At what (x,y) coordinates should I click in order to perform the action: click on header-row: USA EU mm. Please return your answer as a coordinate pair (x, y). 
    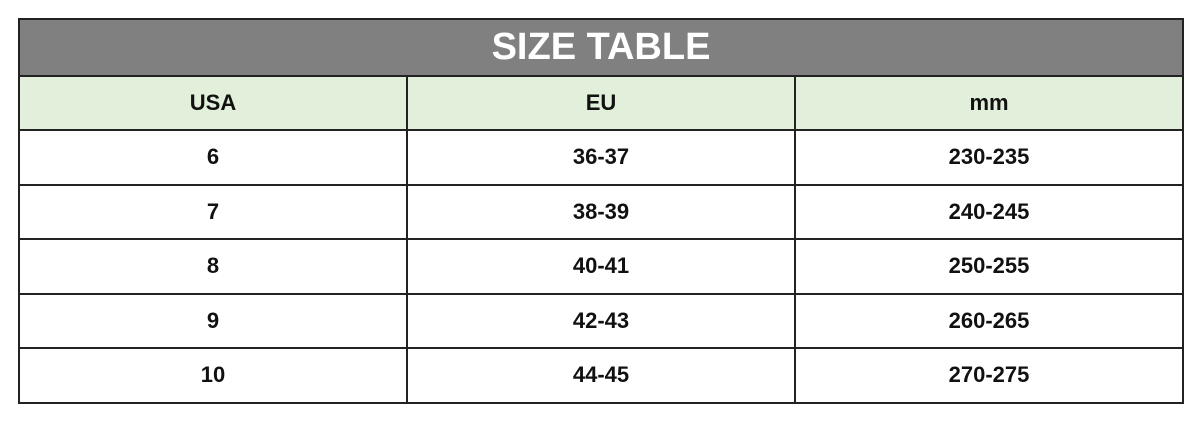
    Looking at the image, I should click on (601, 103).